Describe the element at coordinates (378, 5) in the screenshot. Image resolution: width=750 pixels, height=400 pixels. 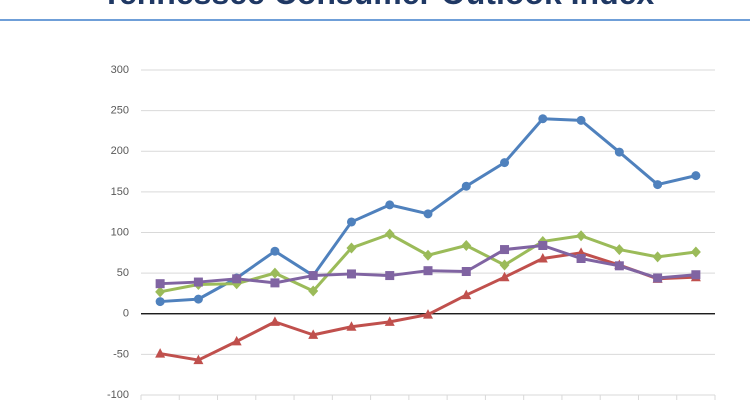
I see `chart-title: Tennessee Consumer Outlook Index` at that location.